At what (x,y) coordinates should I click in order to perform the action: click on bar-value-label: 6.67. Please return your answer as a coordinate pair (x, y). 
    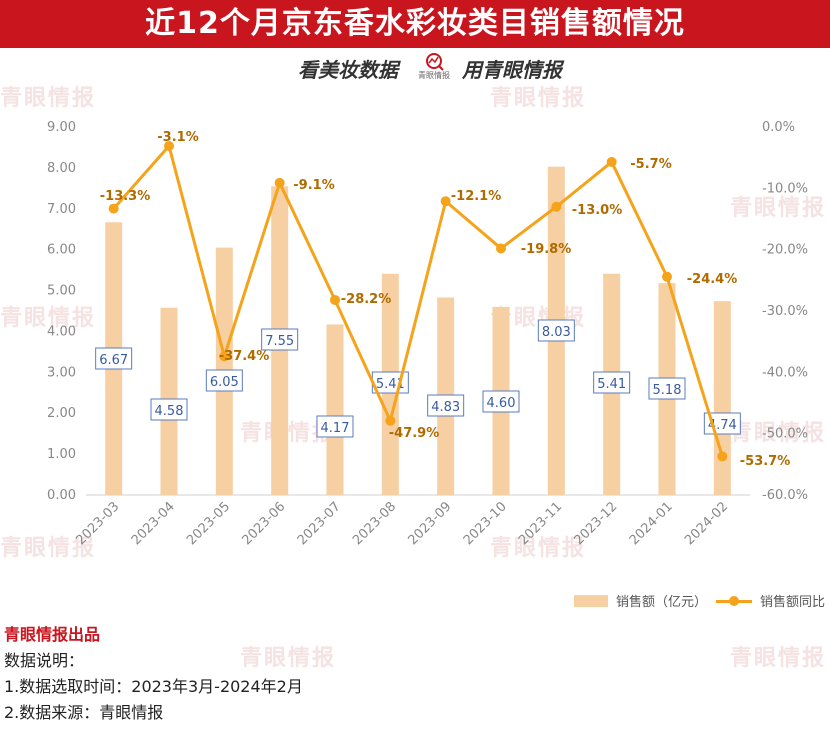
    Looking at the image, I should click on (113, 360).